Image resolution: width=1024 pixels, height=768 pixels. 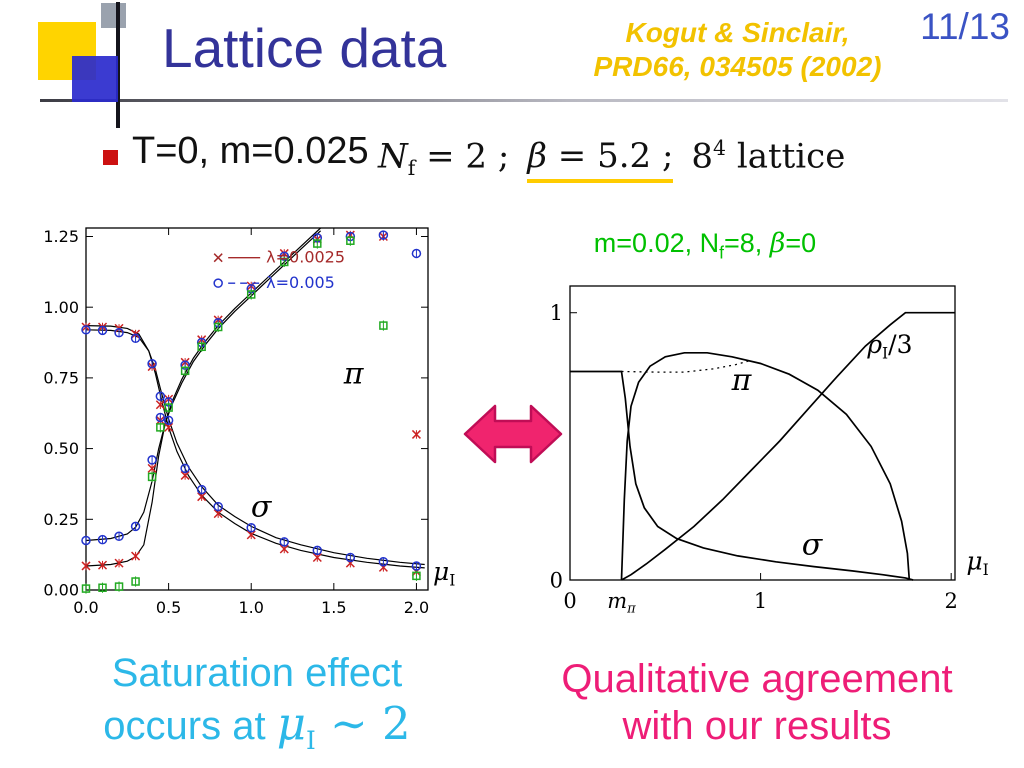 I want to click on left-caption-tail: ∼ 2, so click(x=363, y=724).